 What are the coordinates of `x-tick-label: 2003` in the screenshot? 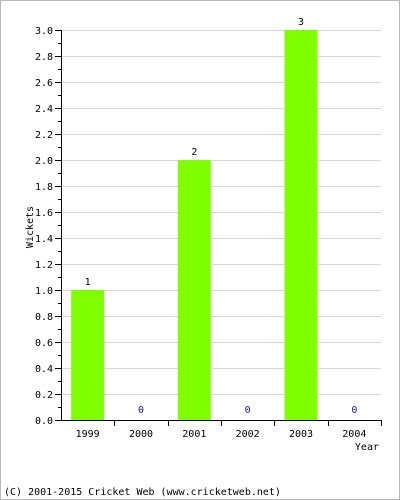 It's located at (301, 434).